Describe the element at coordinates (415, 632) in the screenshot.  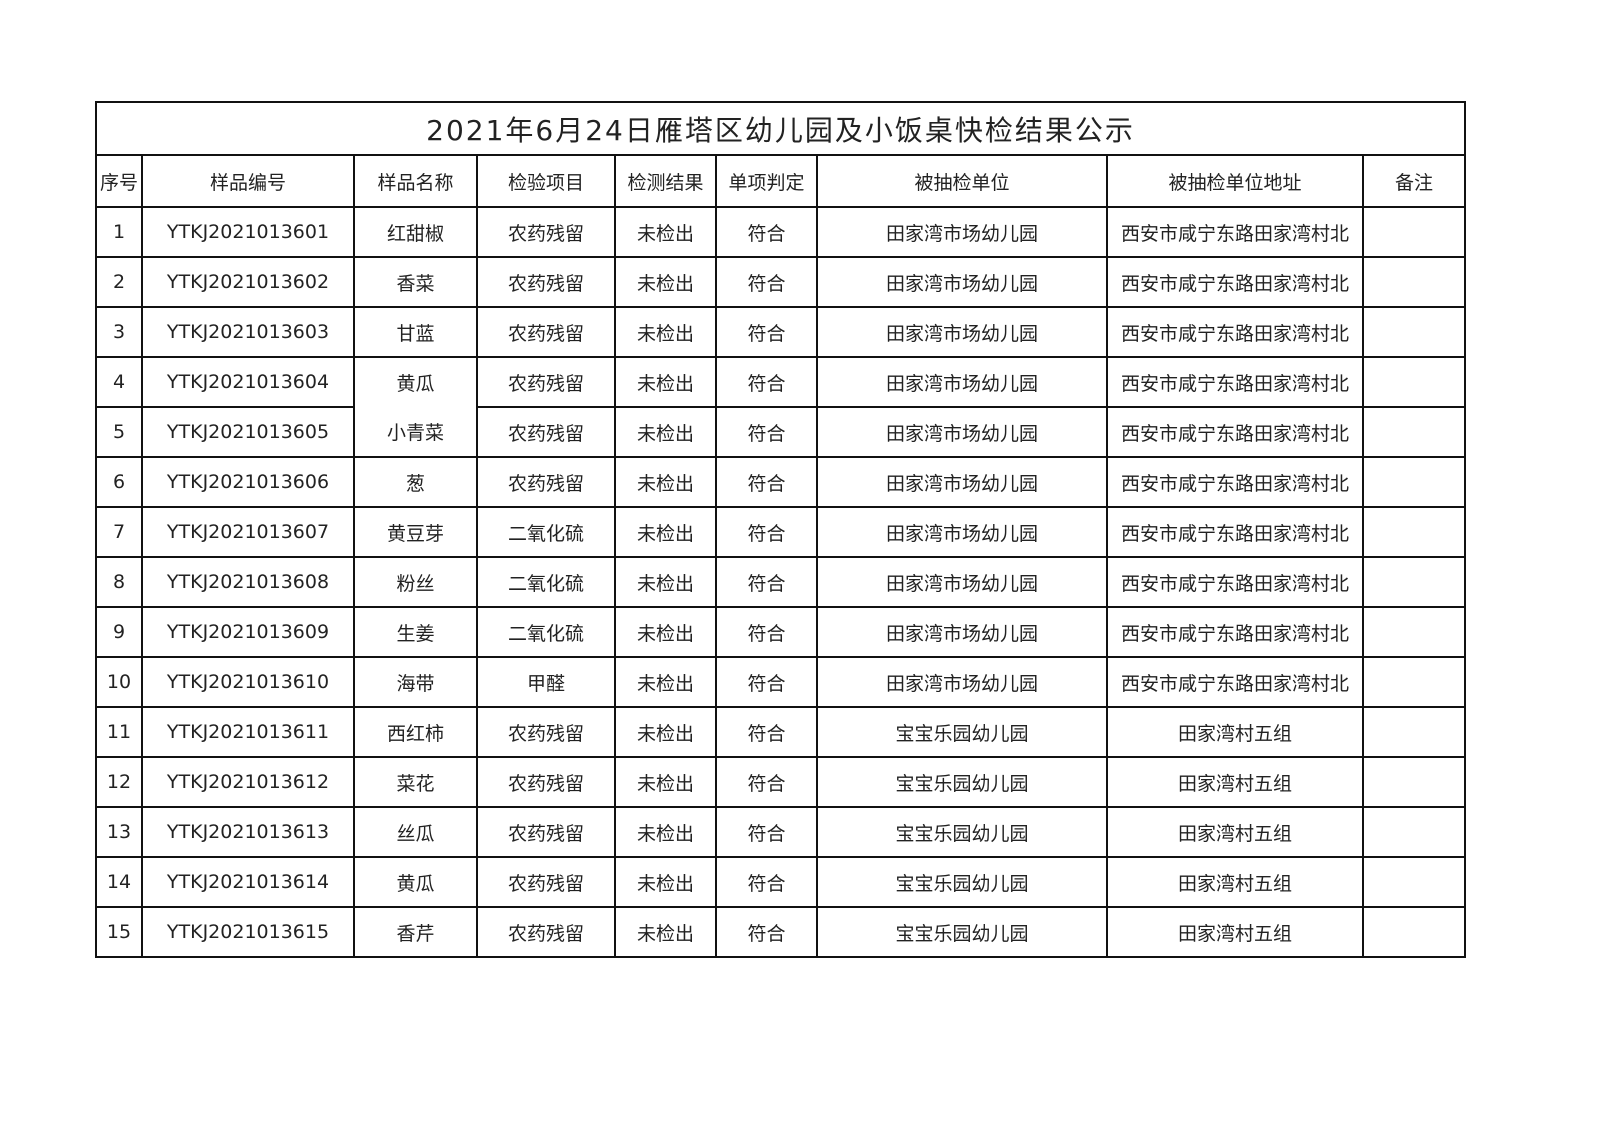
I see `cell-sample-name: 生姜` at that location.